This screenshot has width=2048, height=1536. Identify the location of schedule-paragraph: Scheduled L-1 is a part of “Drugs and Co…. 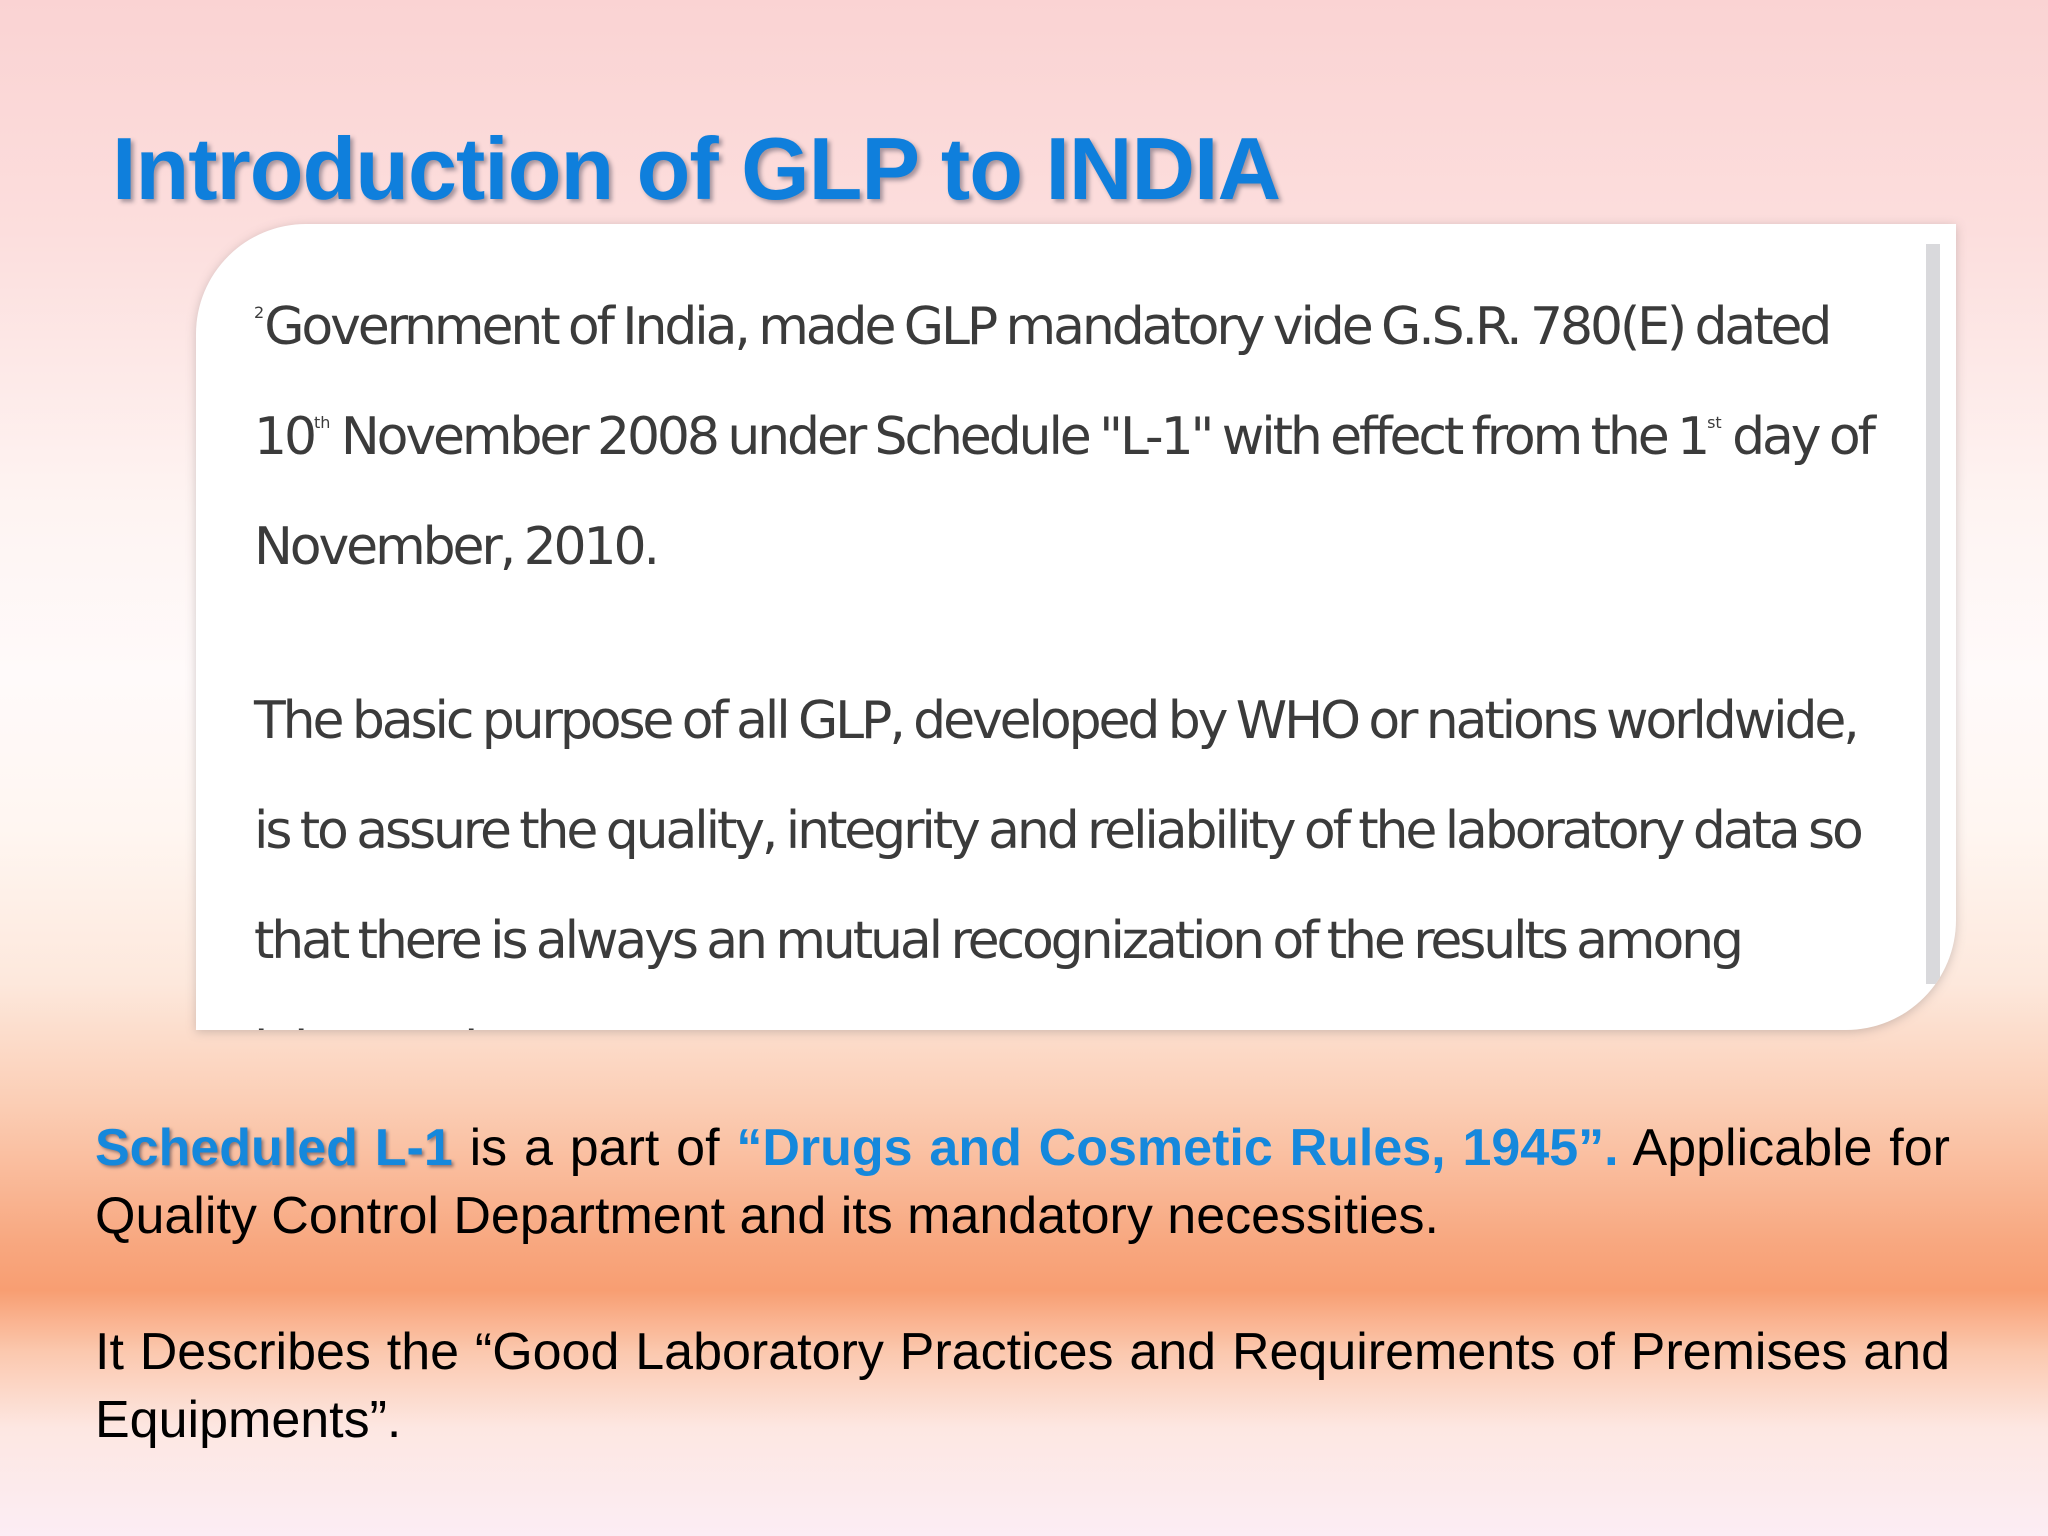
(1022, 1182).